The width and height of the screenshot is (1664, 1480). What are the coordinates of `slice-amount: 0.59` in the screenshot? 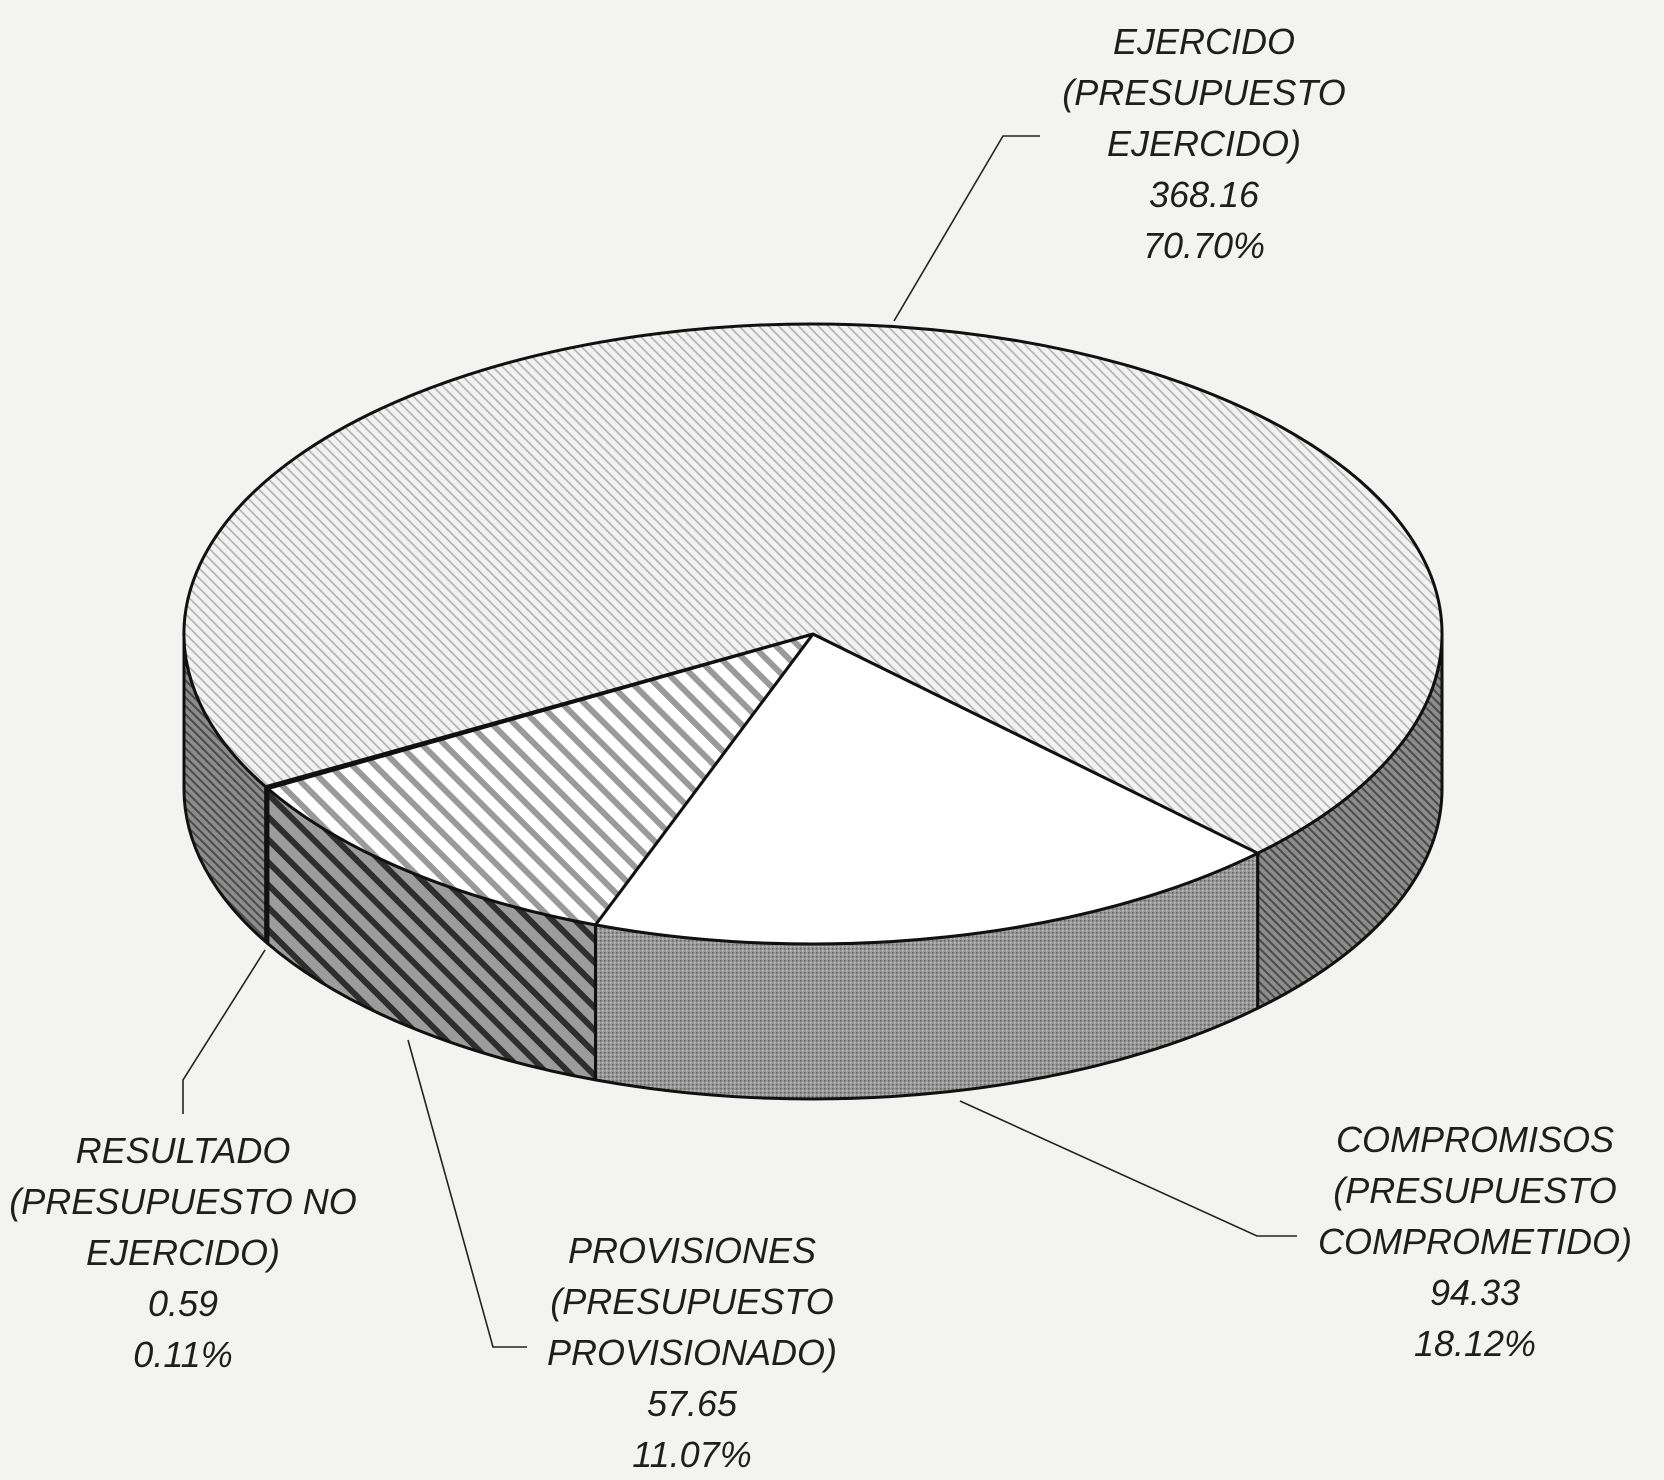 It's located at (183, 1303).